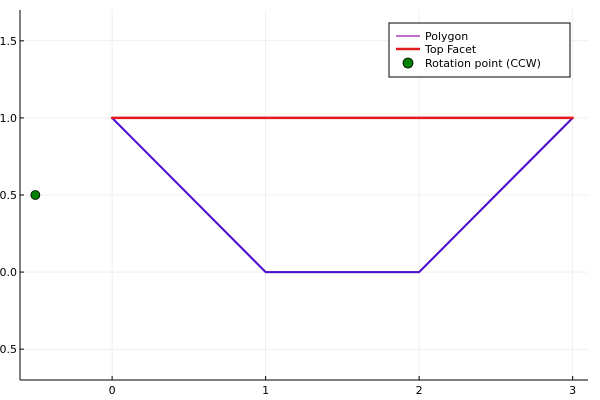  What do you see at coordinates (572, 390) in the screenshot?
I see `x-tick-label-3: 3` at bounding box center [572, 390].